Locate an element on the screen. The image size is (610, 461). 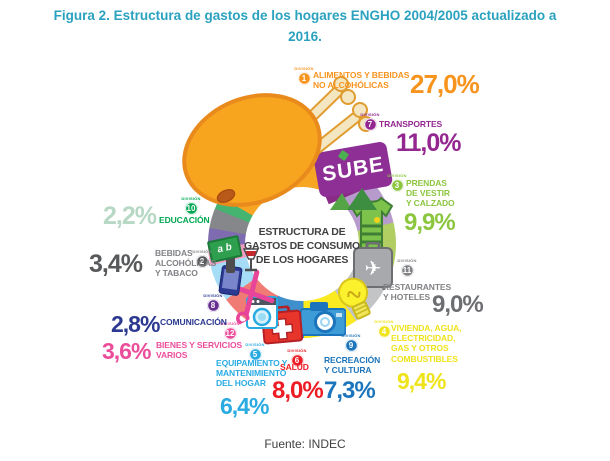
division-number: 1 is located at coordinates (304, 78).